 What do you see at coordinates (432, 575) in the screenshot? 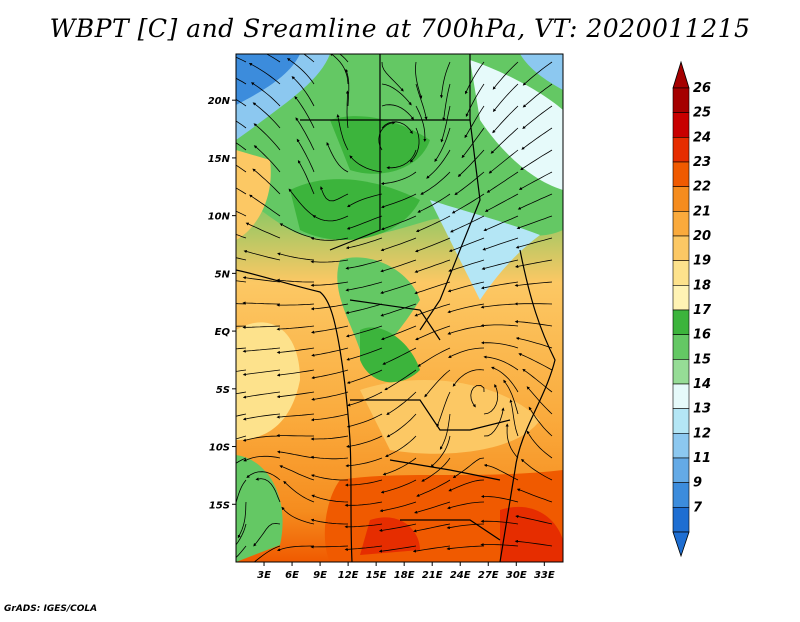
I see `x-tick-label: 21E` at bounding box center [432, 575].